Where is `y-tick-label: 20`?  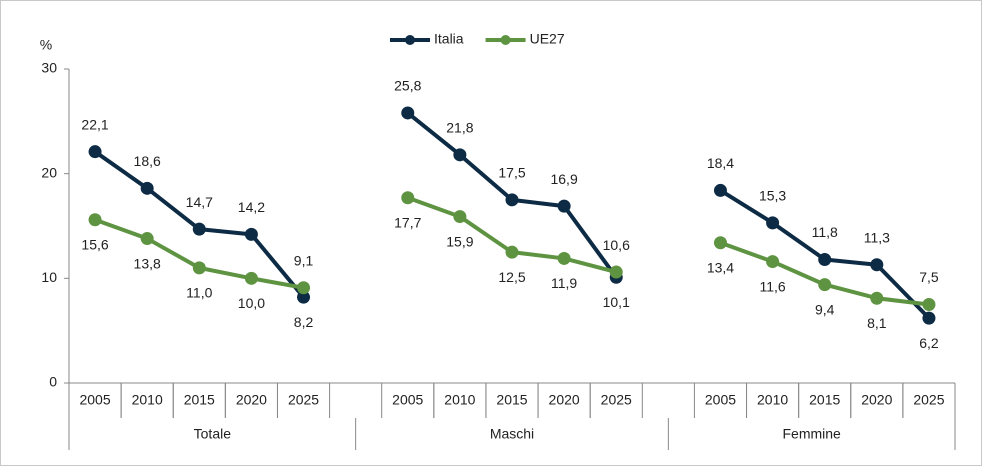 y-tick-label: 20 is located at coordinates (49, 172).